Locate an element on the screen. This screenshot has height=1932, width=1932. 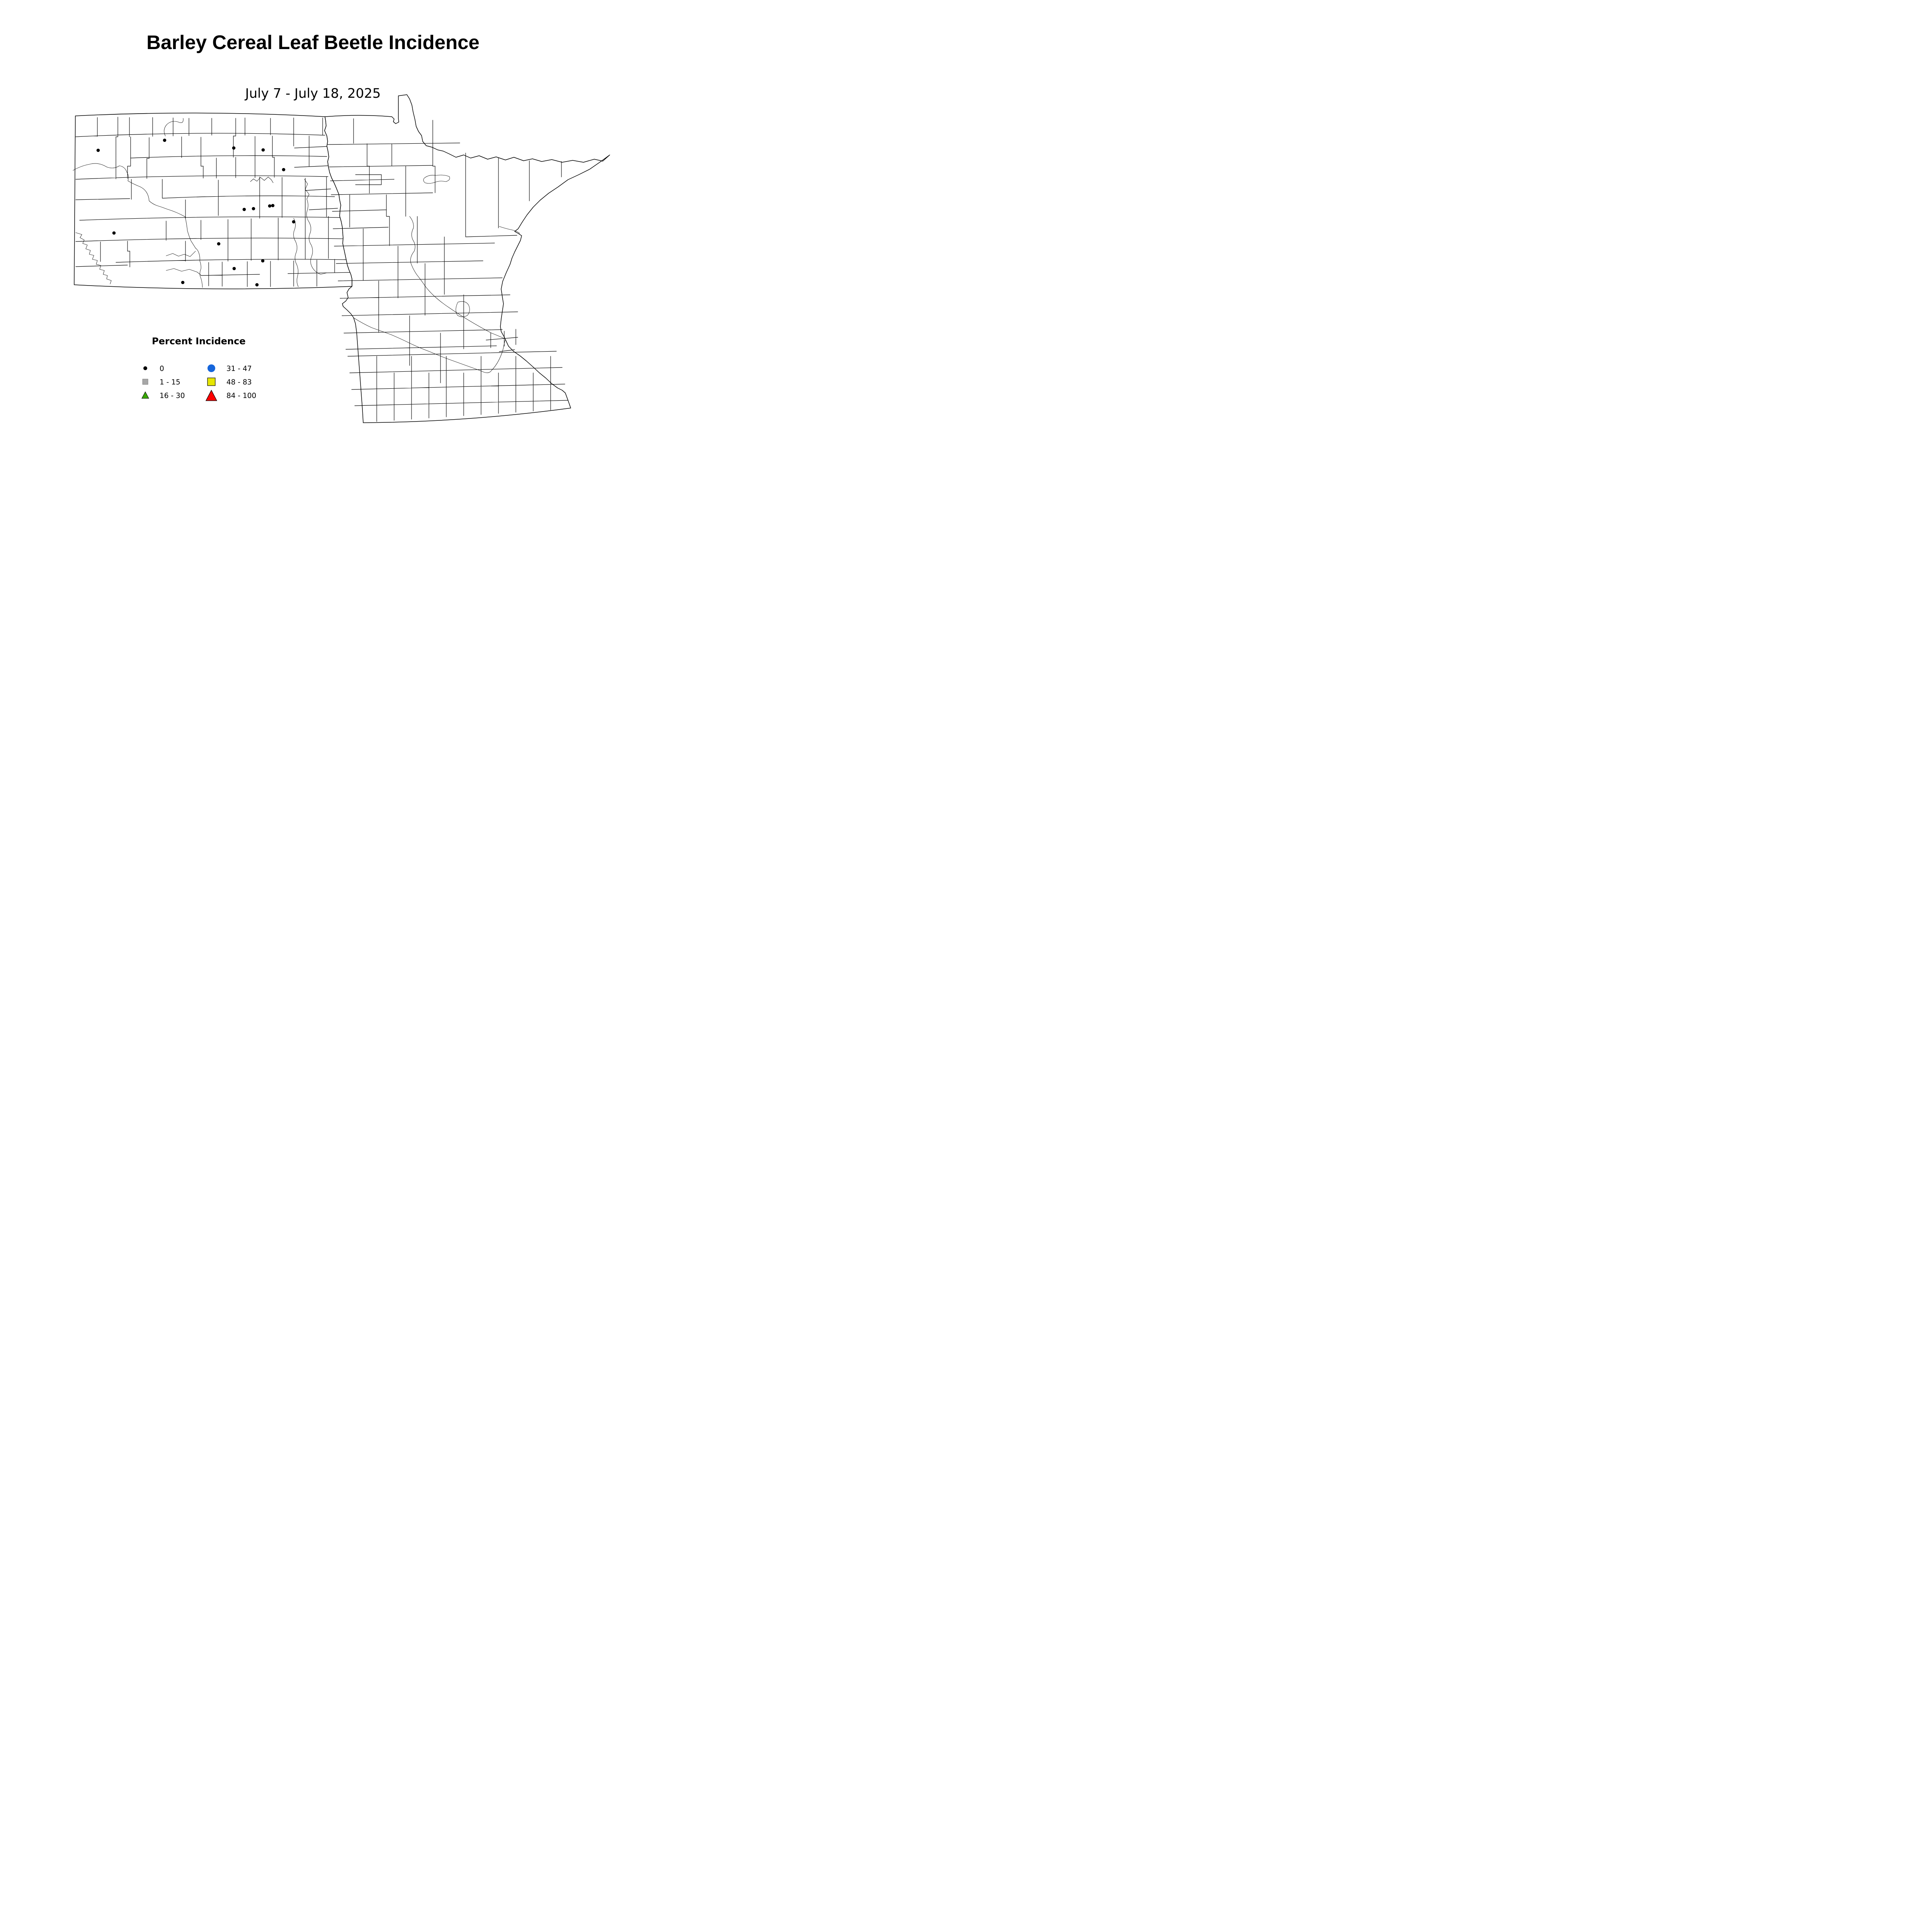
north-dakota-map is located at coordinates (212, 200).